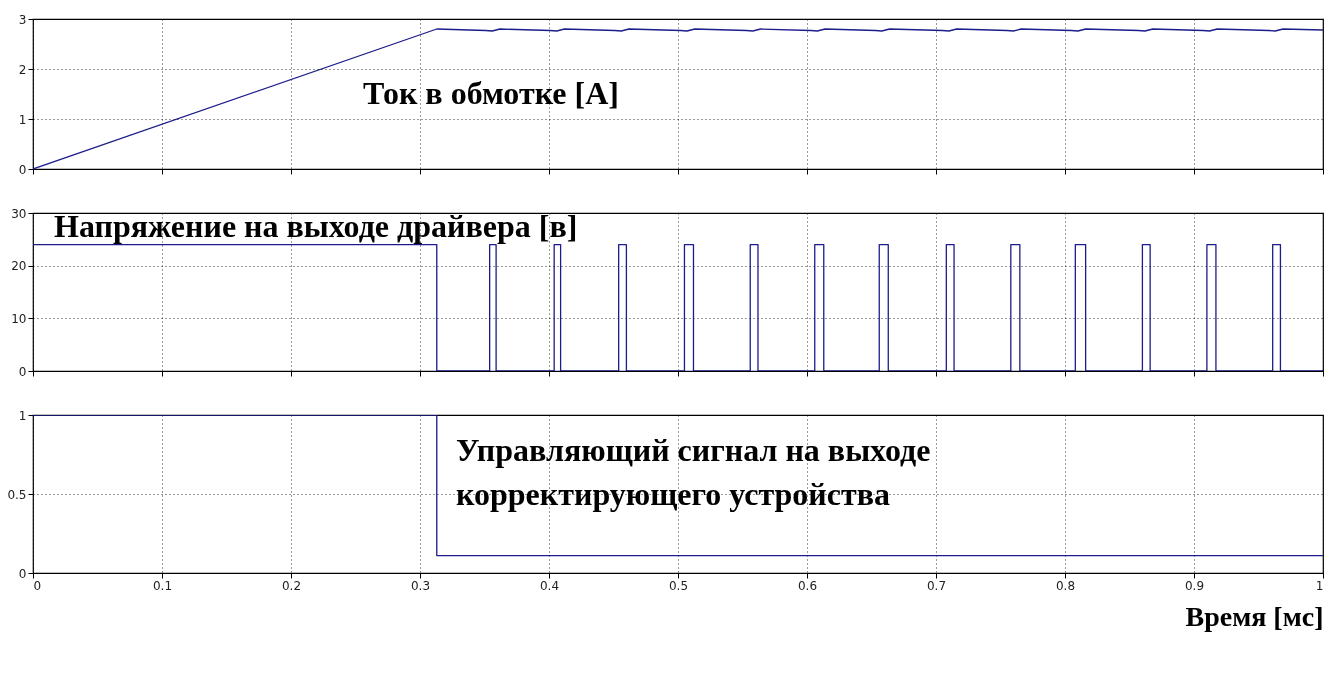 The width and height of the screenshot is (1344, 679). What do you see at coordinates (420, 585) in the screenshot?
I see `x-tick-label: 0.3` at bounding box center [420, 585].